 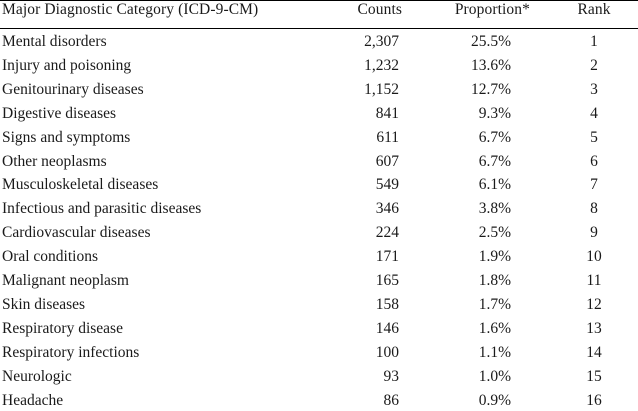 I want to click on row-category: Cardiovascular diseases, so click(x=76, y=232).